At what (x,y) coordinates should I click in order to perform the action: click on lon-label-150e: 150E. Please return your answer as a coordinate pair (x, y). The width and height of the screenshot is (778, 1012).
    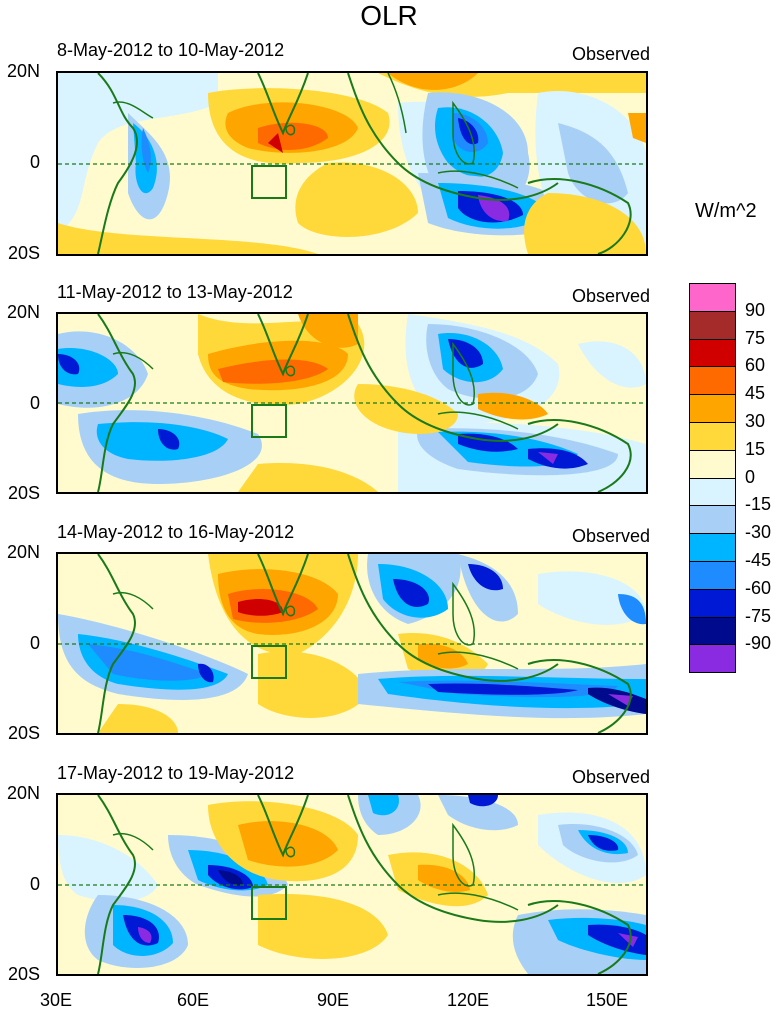
    Looking at the image, I should click on (607, 1000).